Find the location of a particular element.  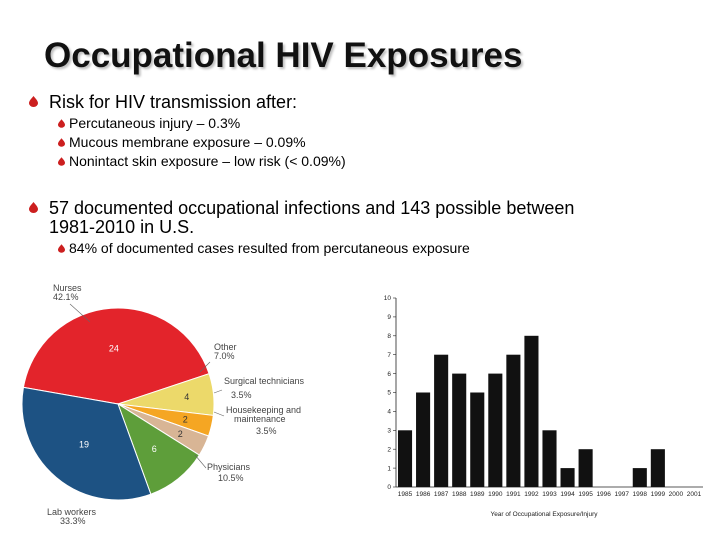

y-tick-label: 0 is located at coordinates (389, 487).